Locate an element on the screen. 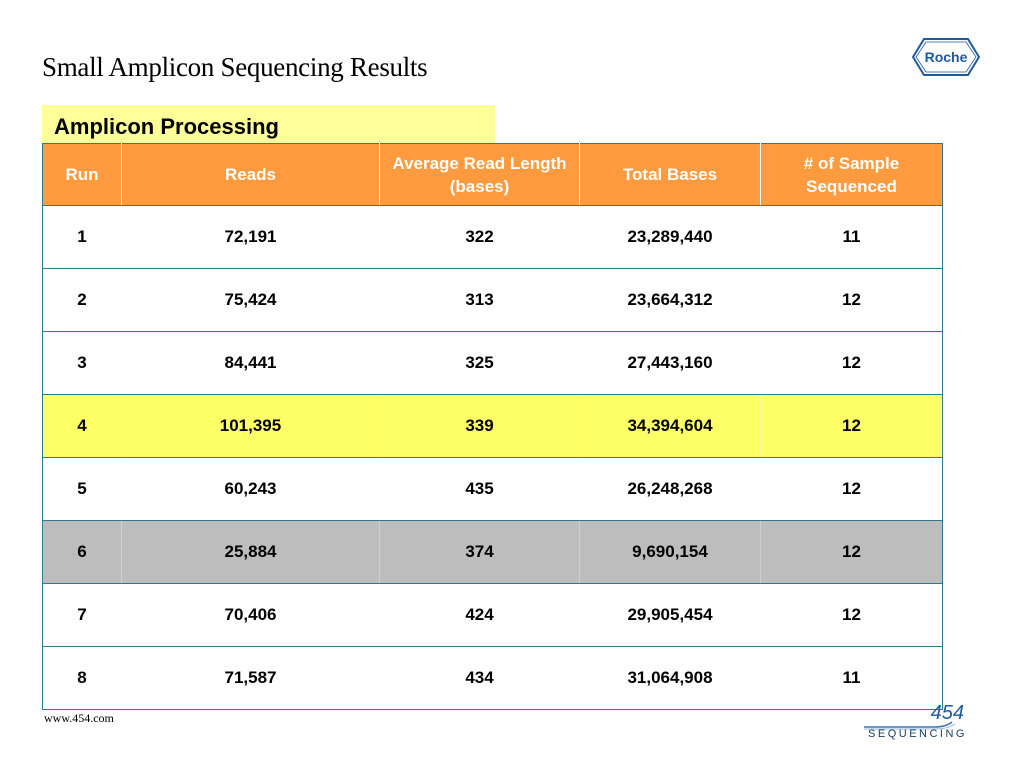 This screenshot has width=1024, height=768. table-row-grayed: 6 25,884 374 9,690,154 12 is located at coordinates (492, 552).